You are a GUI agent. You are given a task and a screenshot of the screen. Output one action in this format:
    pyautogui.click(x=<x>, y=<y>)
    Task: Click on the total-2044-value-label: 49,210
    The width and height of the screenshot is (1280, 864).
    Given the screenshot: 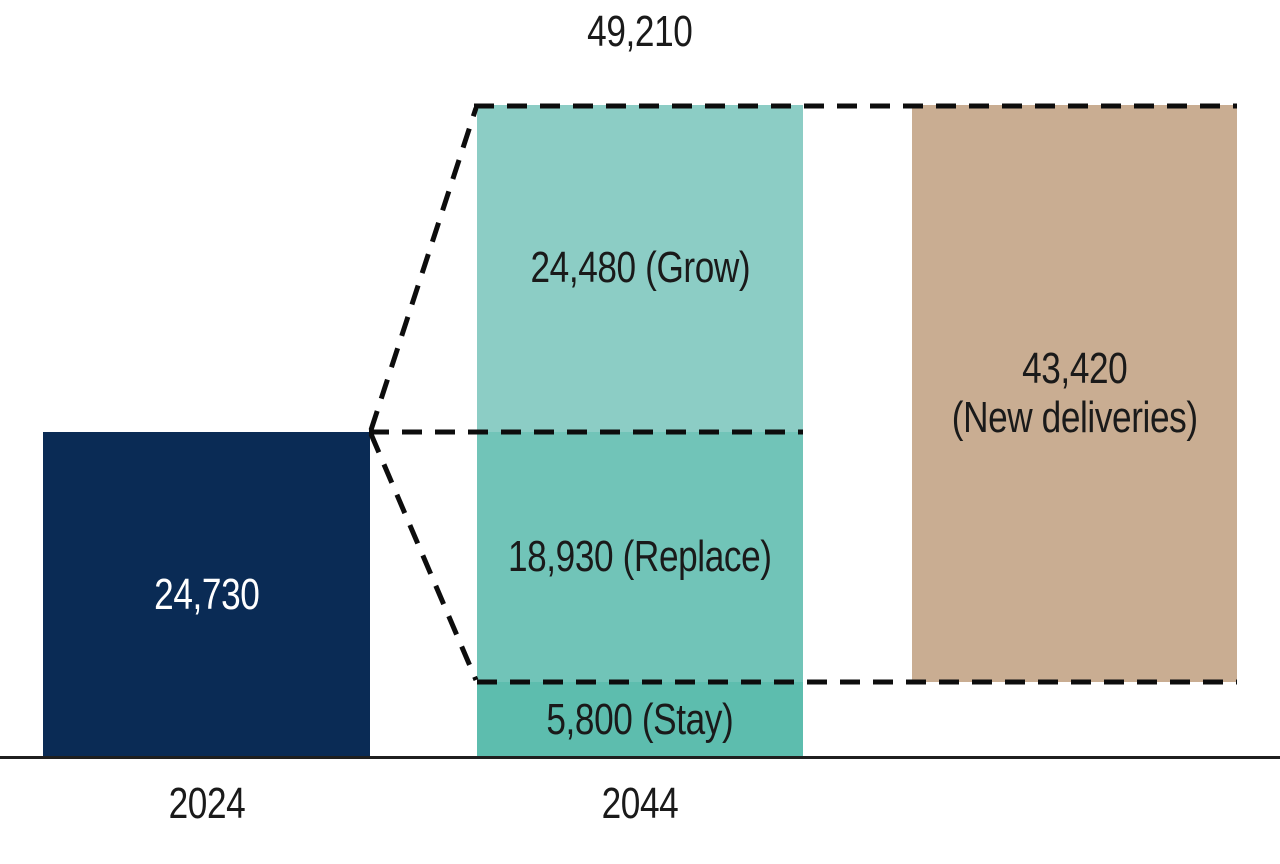 What is the action you would take?
    pyautogui.click(x=640, y=31)
    